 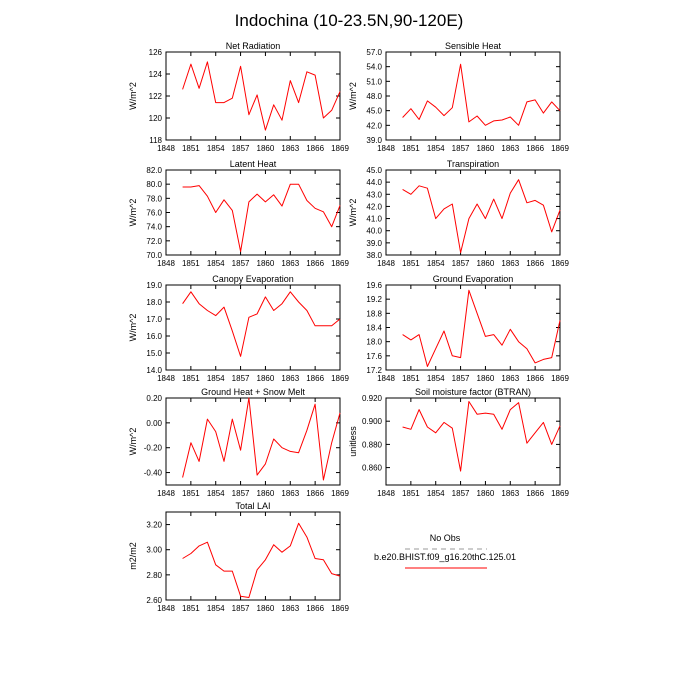 I want to click on y-tick-label: 78.0, so click(x=154, y=198).